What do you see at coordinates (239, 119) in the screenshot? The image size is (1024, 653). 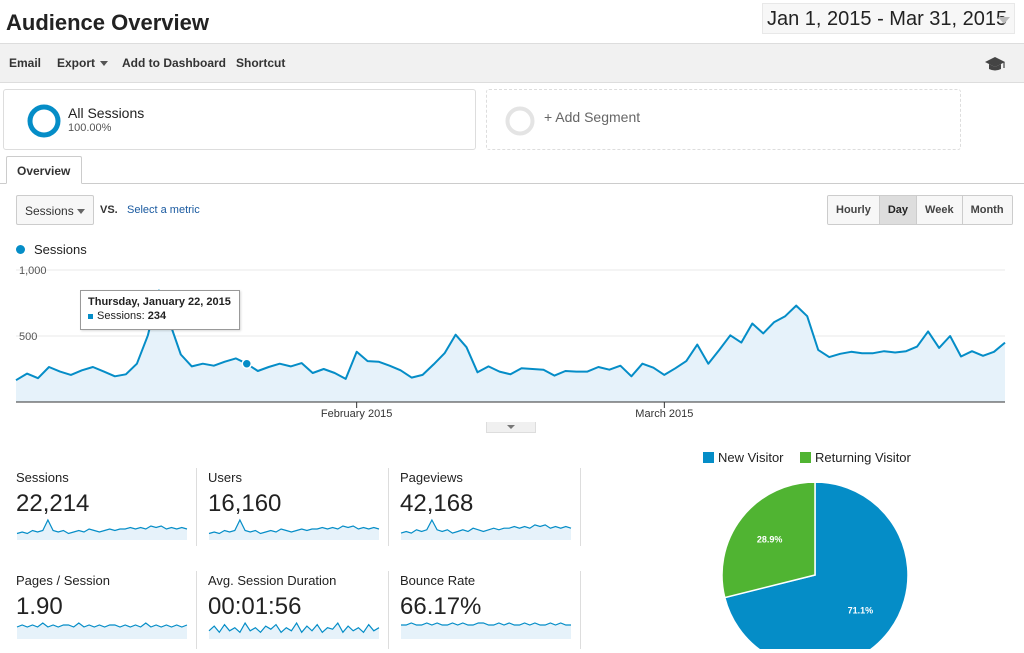 I see `segment-all-sessions: All Sessions 100.00%` at bounding box center [239, 119].